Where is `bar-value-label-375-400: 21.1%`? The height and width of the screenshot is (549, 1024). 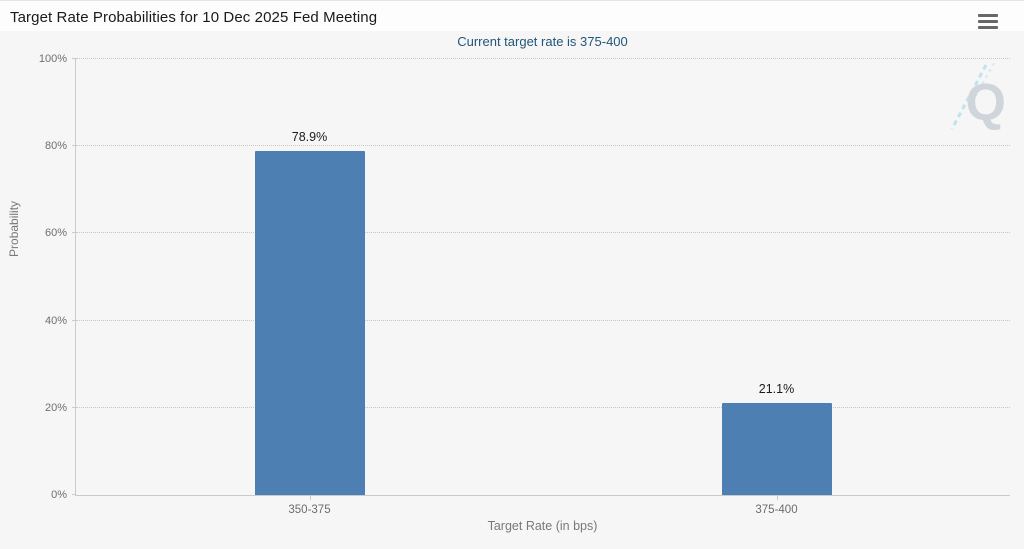 bar-value-label-375-400: 21.1% is located at coordinates (776, 389).